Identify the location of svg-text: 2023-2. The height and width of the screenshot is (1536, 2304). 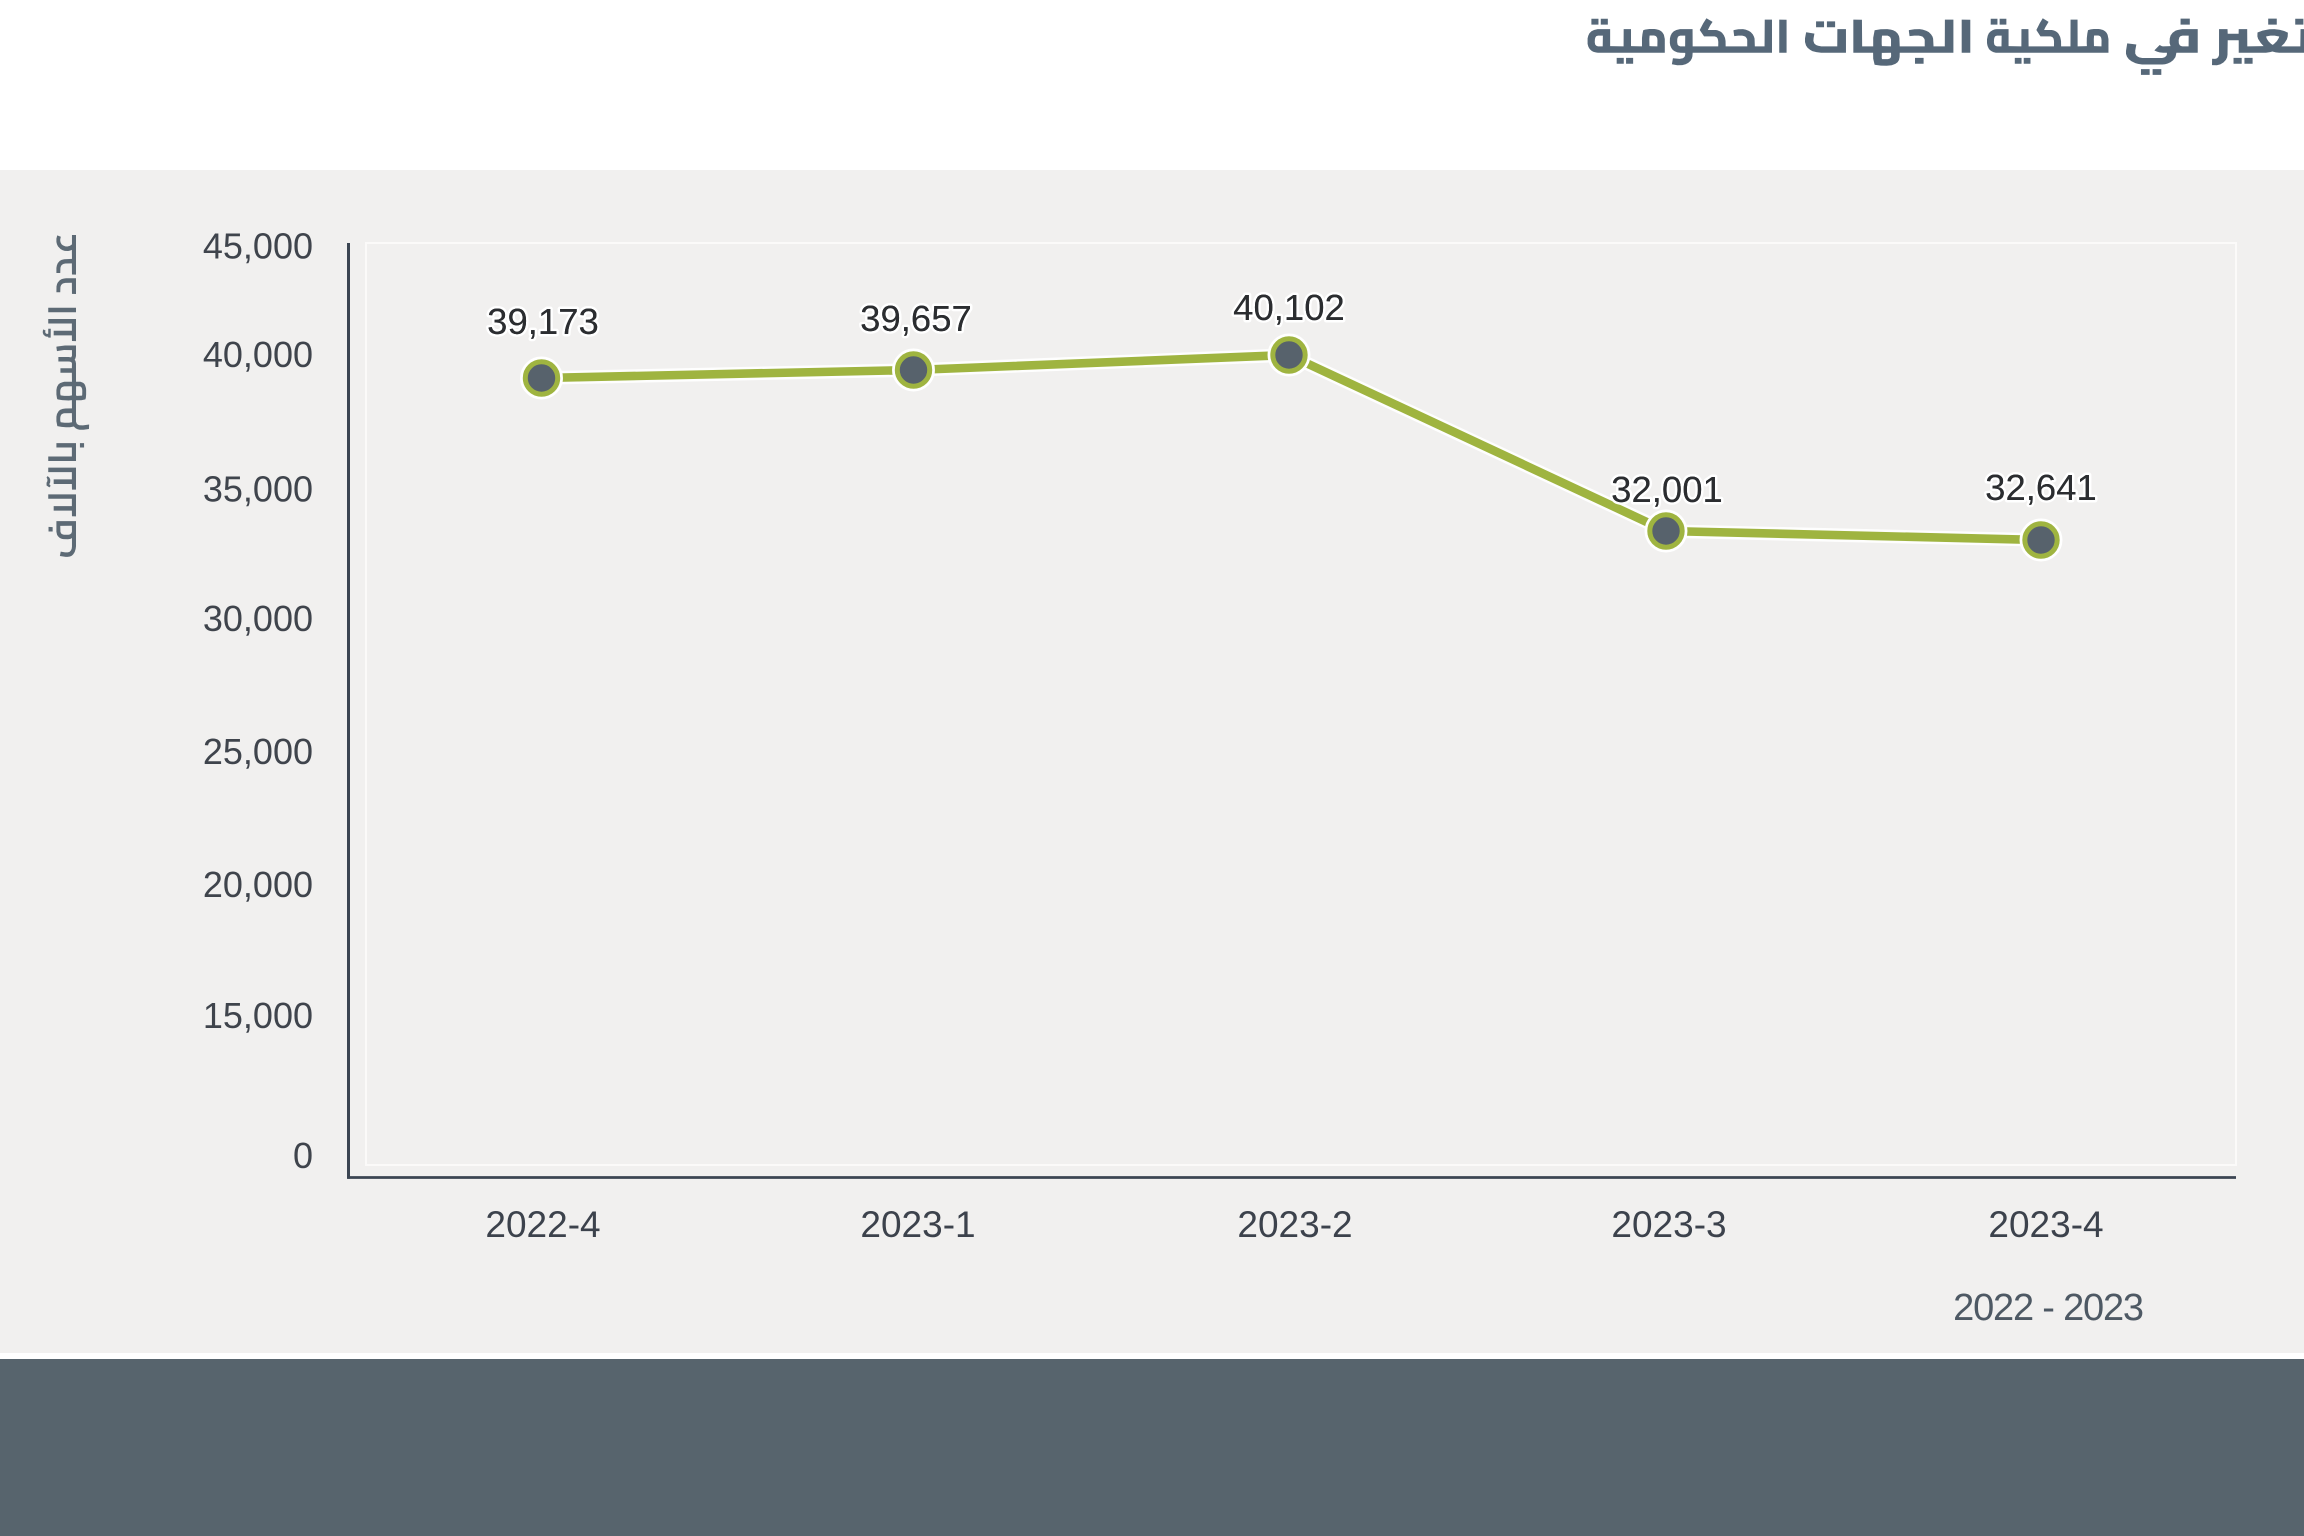
(1294, 1224).